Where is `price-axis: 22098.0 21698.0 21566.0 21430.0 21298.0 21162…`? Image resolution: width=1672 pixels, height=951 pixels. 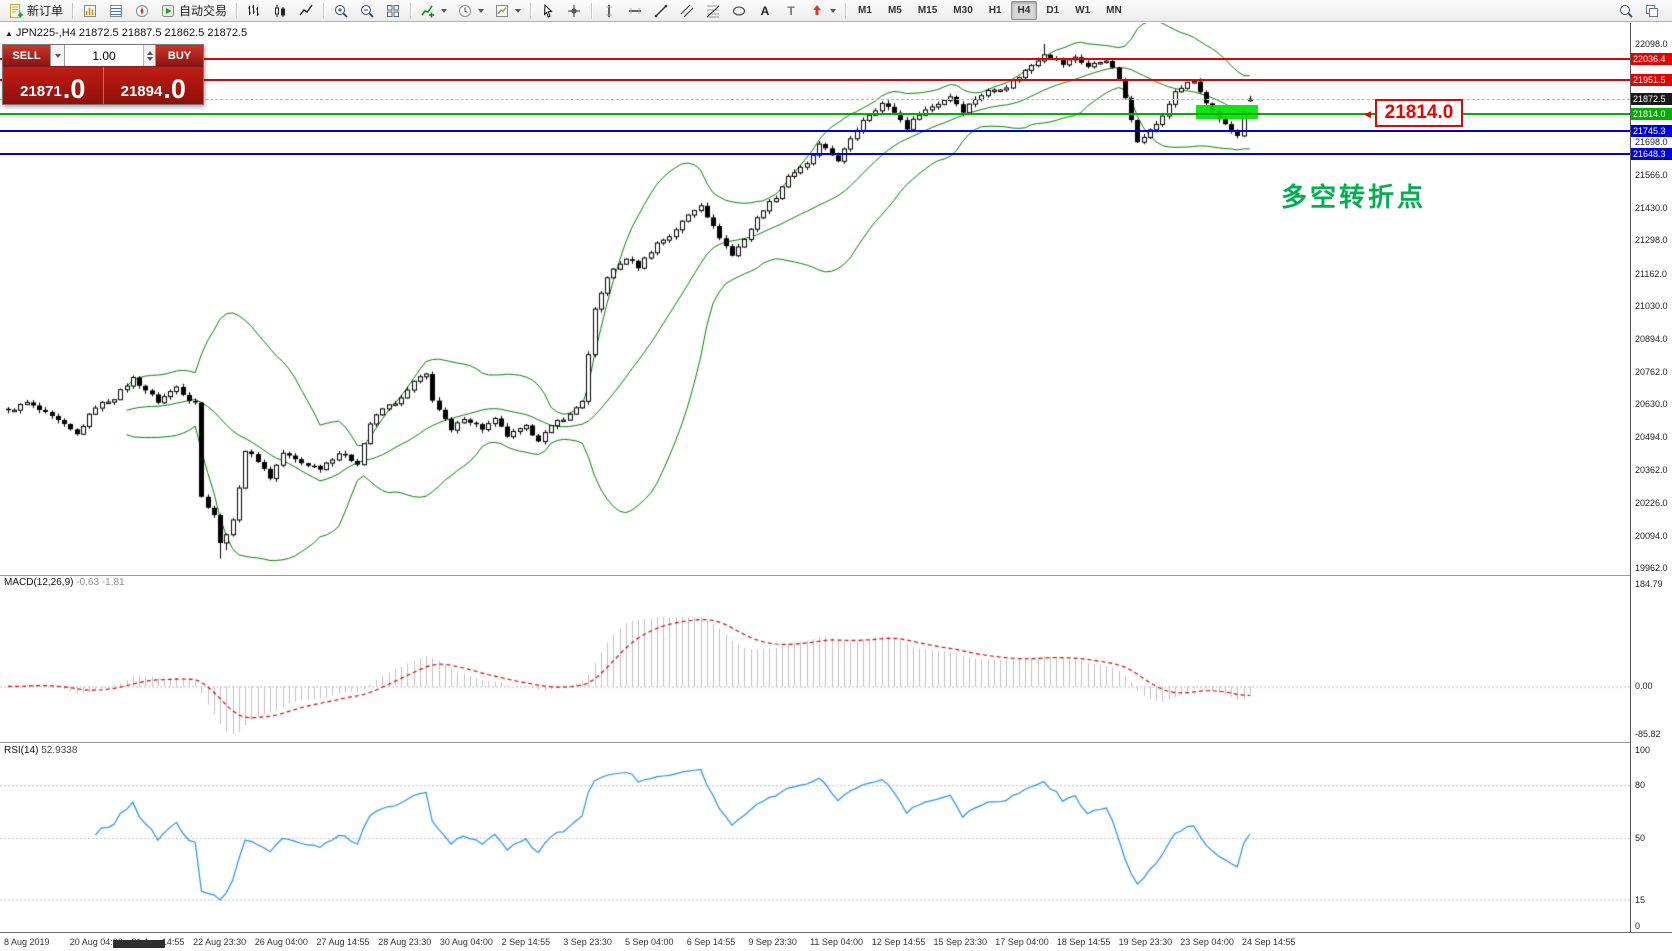
price-axis: 22098.0 21698.0 21566.0 21430.0 21298.0 21162… is located at coordinates (1651, 477).